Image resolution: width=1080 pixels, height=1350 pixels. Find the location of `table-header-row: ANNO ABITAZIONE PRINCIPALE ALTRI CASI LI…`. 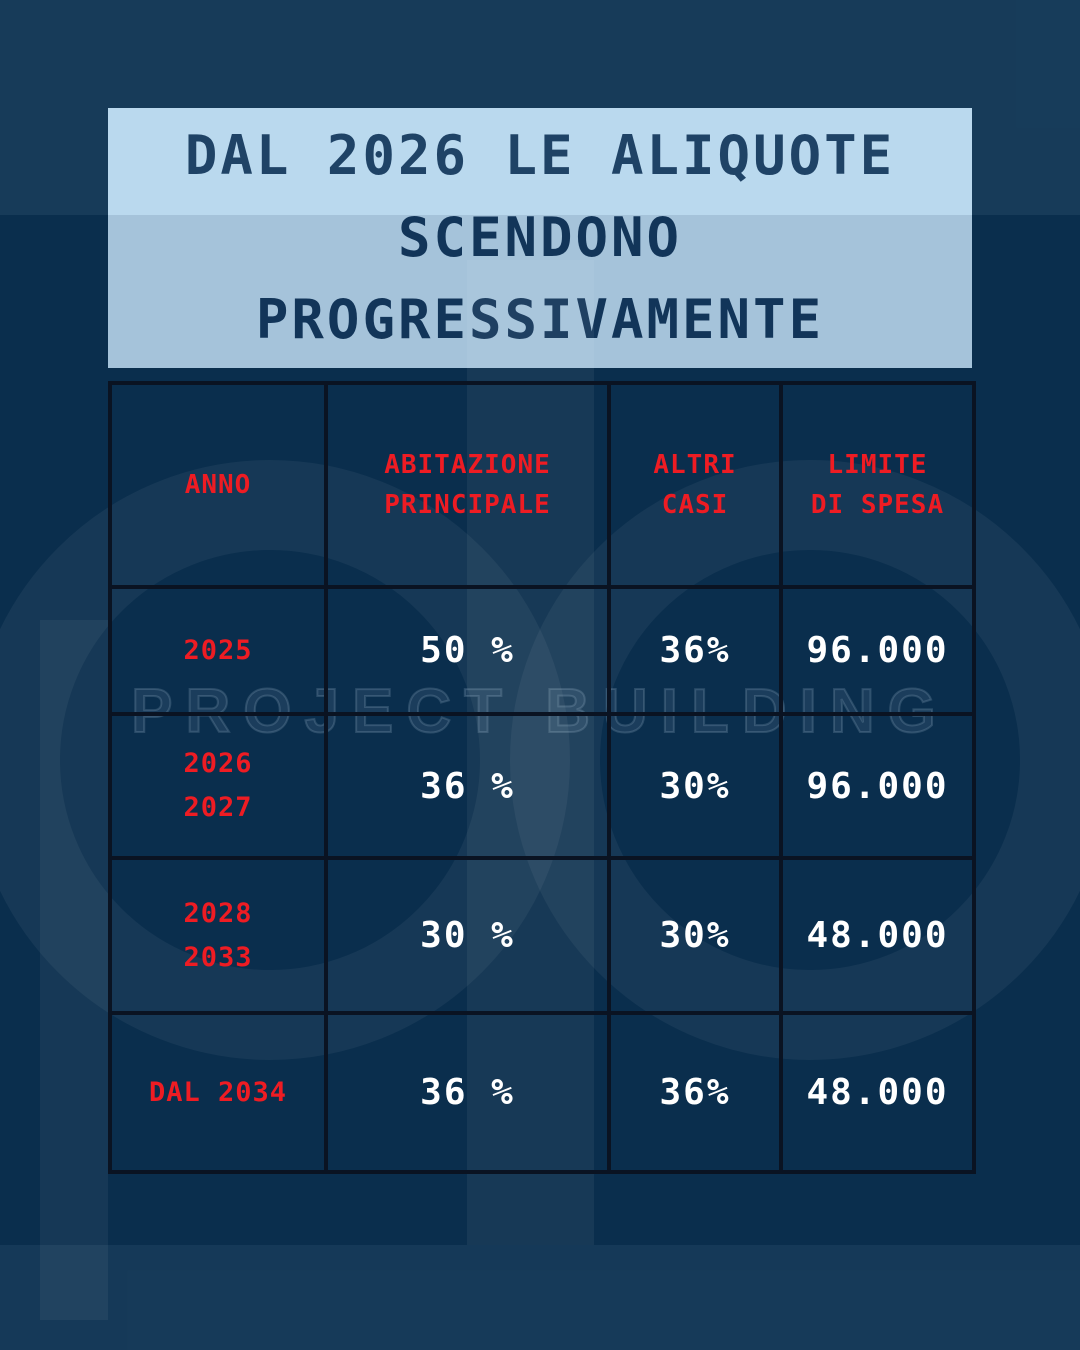

table-header-row: ANNO ABITAZIONE PRINCIPALE ALTRI CASI LI… is located at coordinates (542, 485).